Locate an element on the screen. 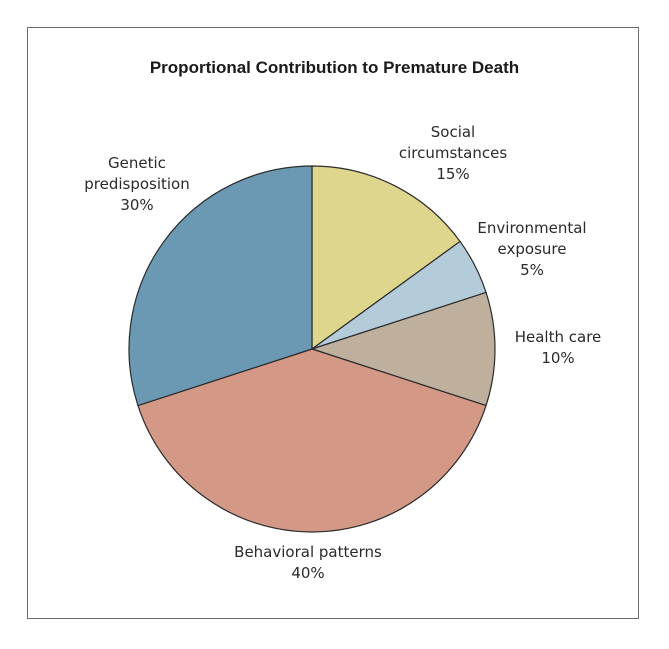 This screenshot has height=649, width=669. slice-category-label: Social is located at coordinates (453, 132).